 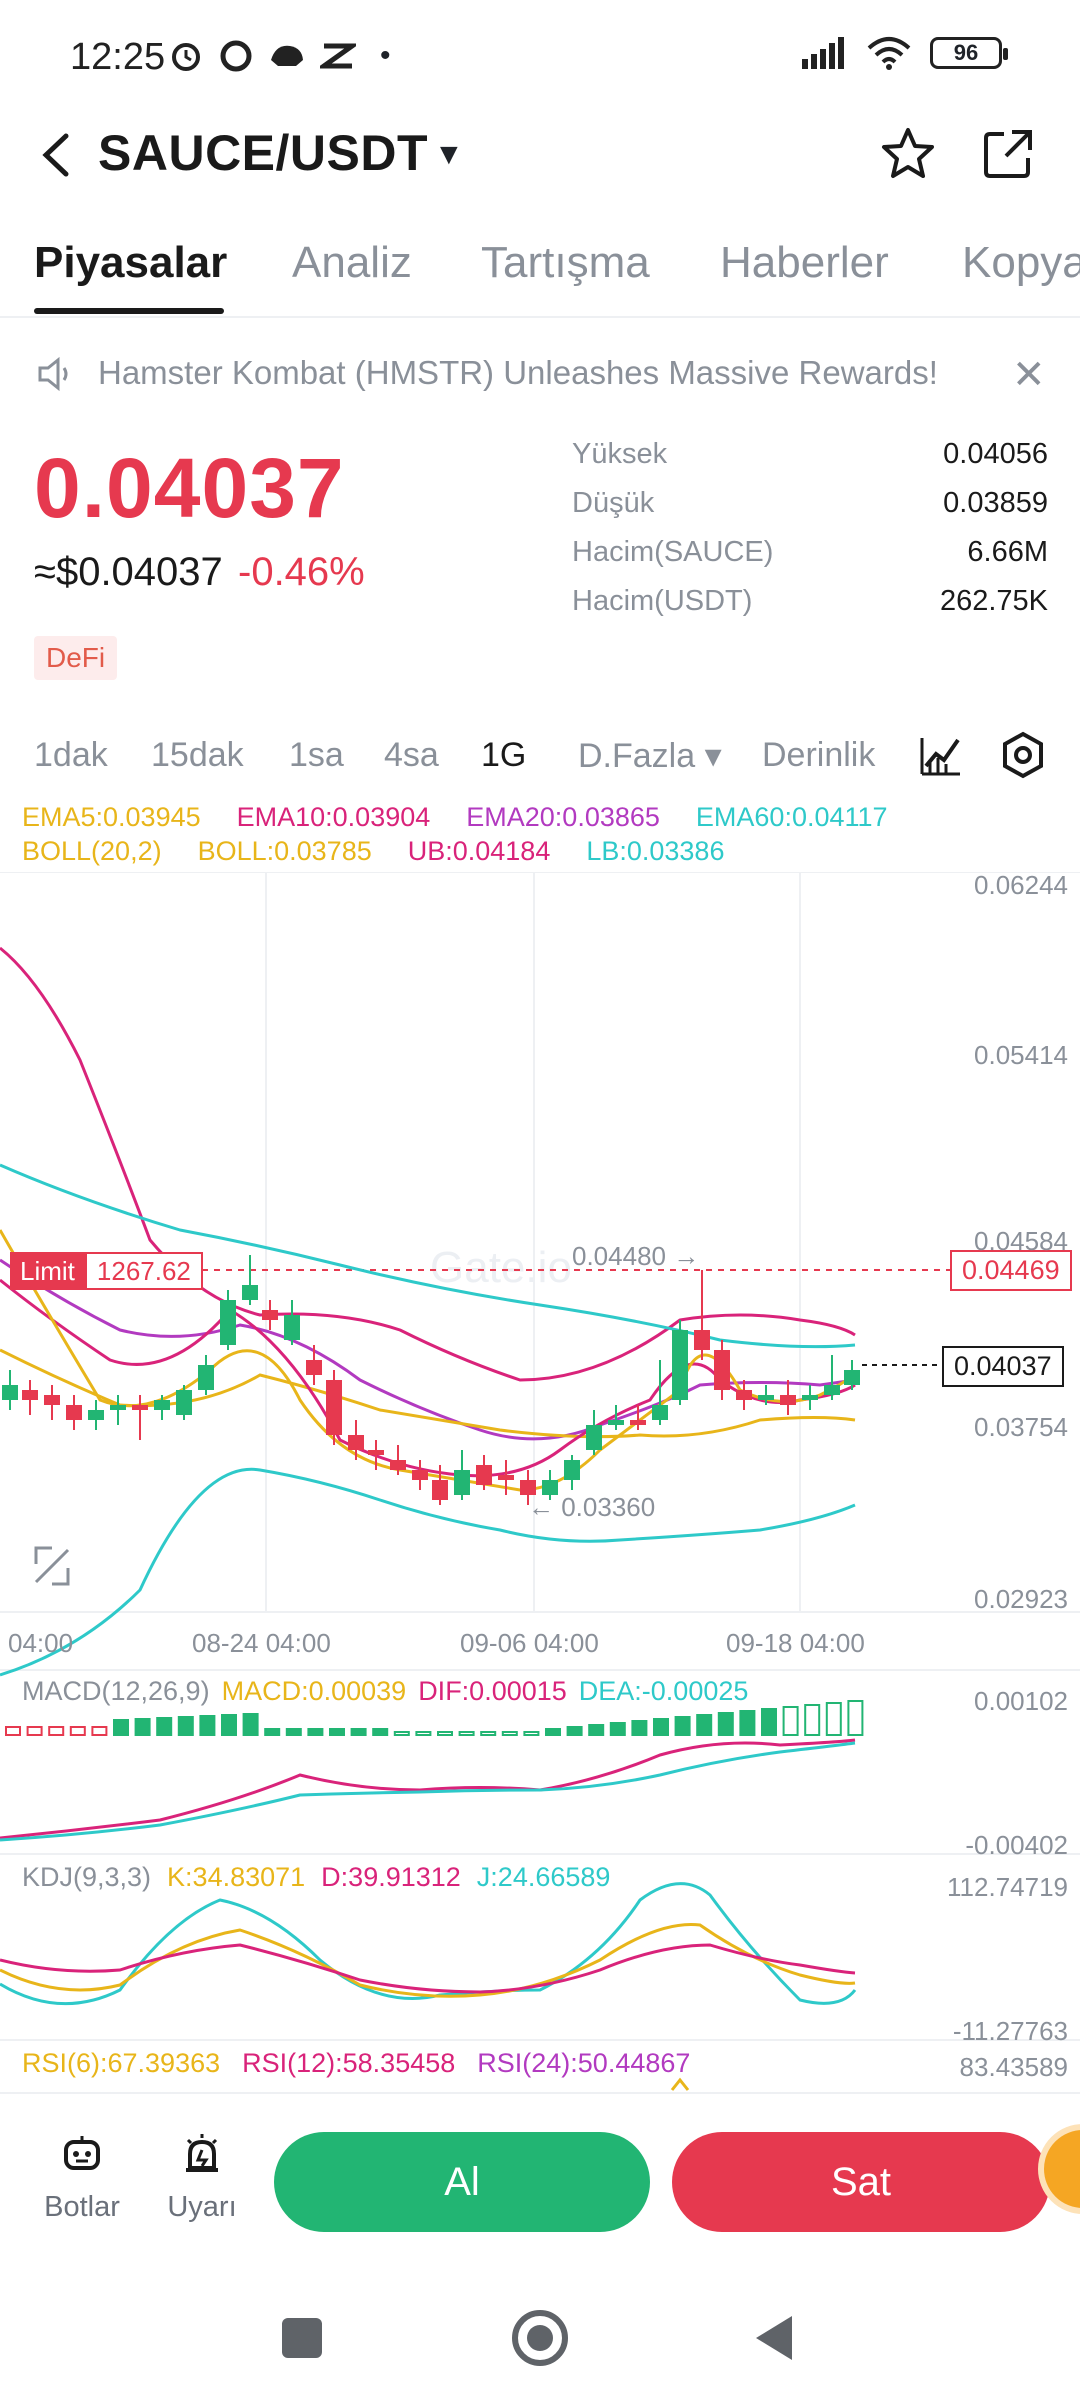 I want to click on home-button, so click(x=540, y=2338).